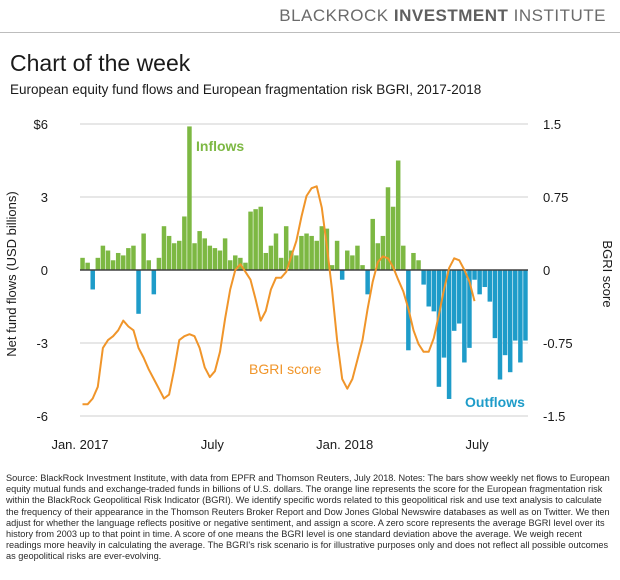  What do you see at coordinates (546, 270) in the screenshot?
I see `y-tick-label-right: 0` at bounding box center [546, 270].